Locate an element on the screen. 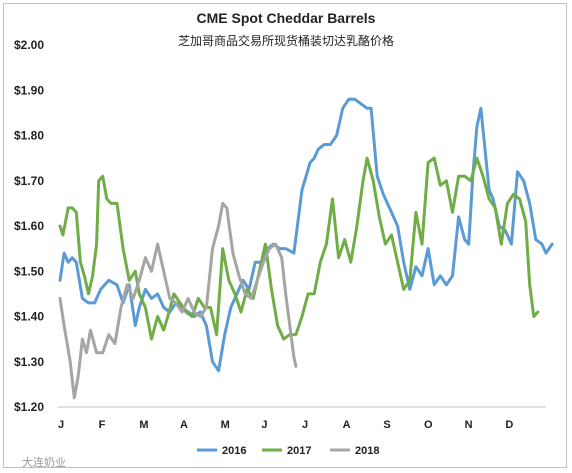 The width and height of the screenshot is (572, 473). y-tick-label: $1.50 is located at coordinates (29, 271).